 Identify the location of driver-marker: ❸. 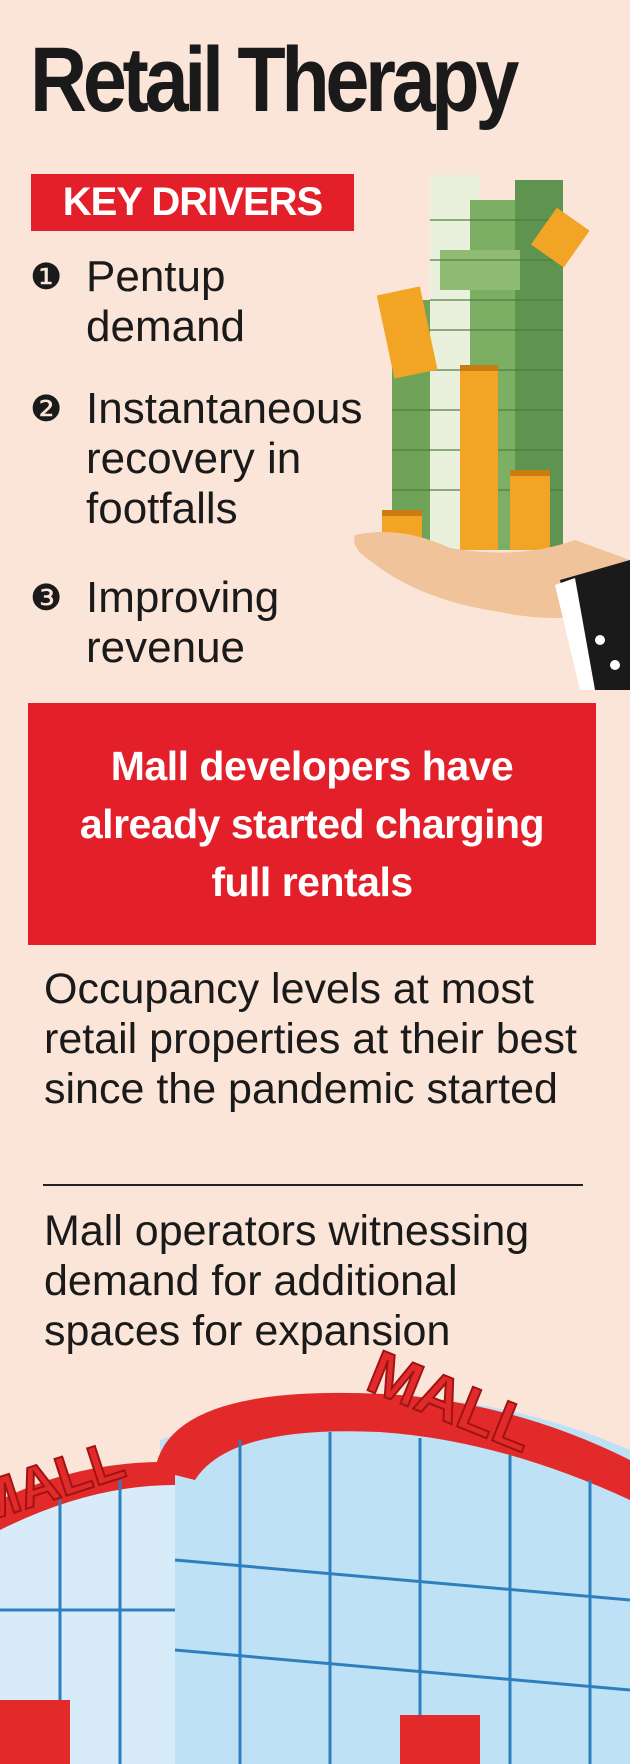
(46, 597).